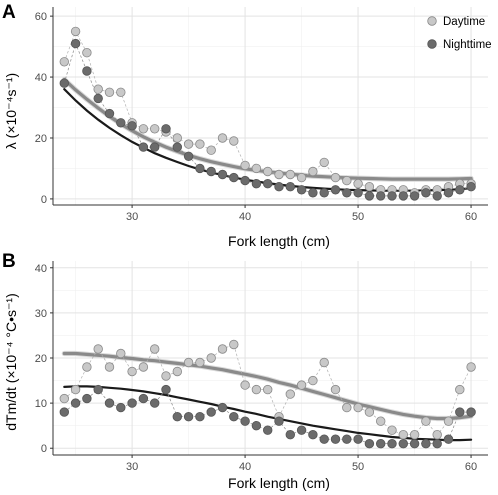 Image resolution: width=498 pixels, height=495 pixels. What do you see at coordinates (467, 45) in the screenshot?
I see `legend-nighttime-label: Nighttime` at bounding box center [467, 45].